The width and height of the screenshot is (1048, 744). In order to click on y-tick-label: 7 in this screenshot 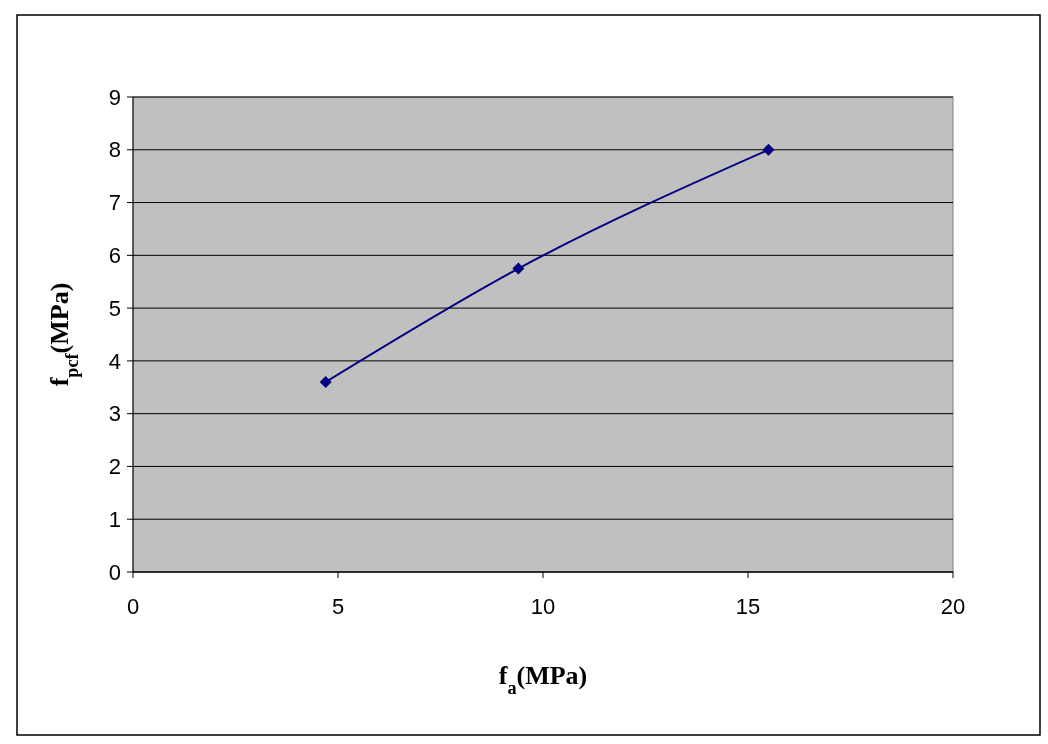, I will do `click(114, 203)`.